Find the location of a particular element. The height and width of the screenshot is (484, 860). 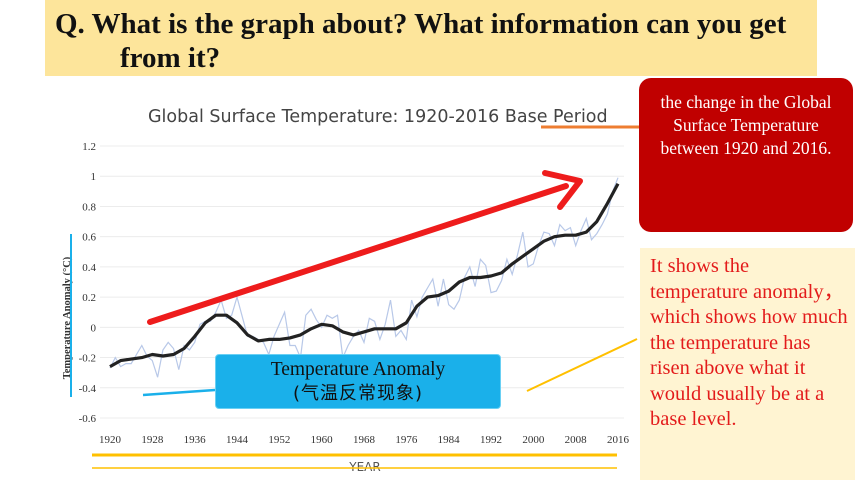

y-tick-labels: 1.2 1 0.8 0.6 0.4 0.2 0 -0.2 -0.4 -0.6 is located at coordinates (88, 283).